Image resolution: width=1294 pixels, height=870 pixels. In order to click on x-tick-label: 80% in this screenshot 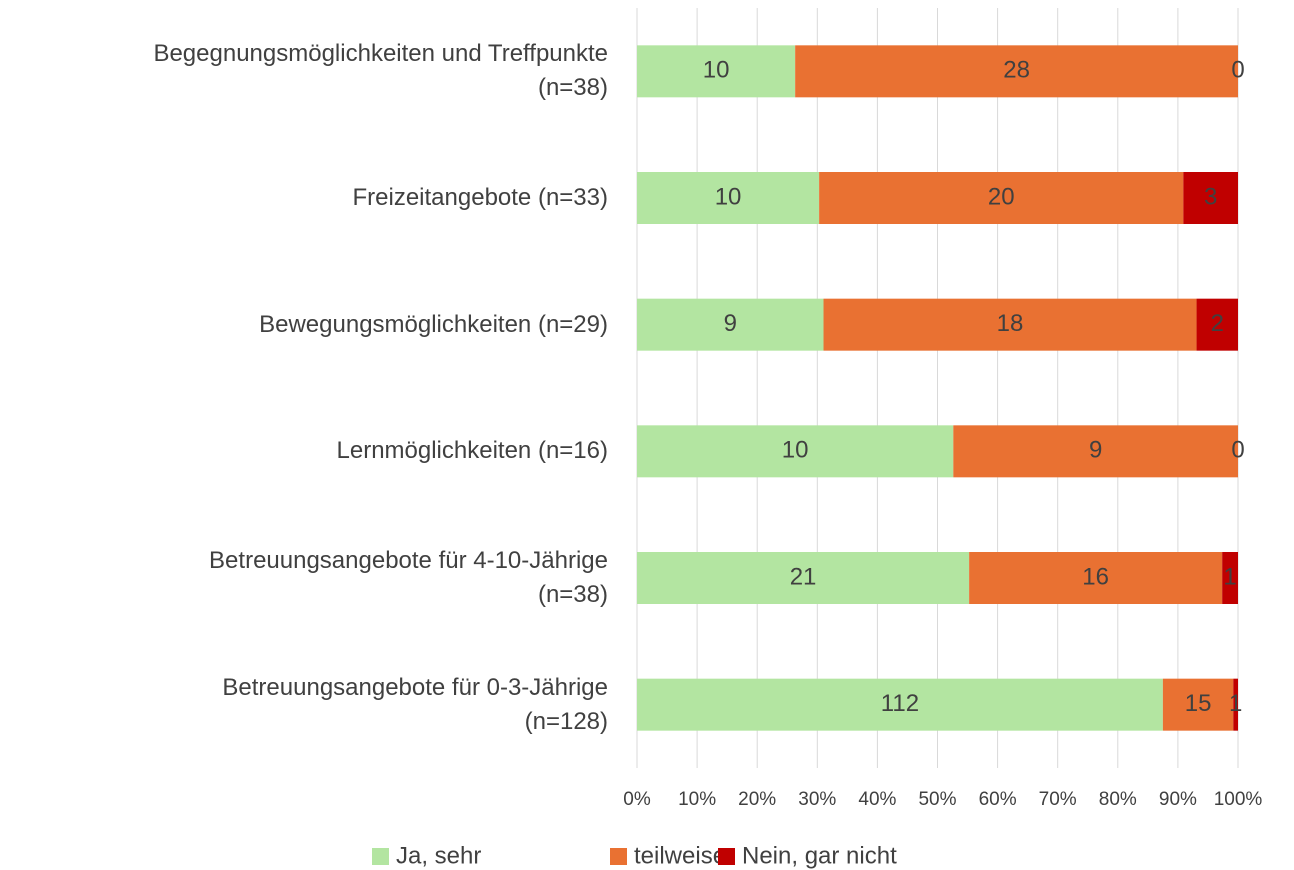, I will do `click(1118, 799)`.